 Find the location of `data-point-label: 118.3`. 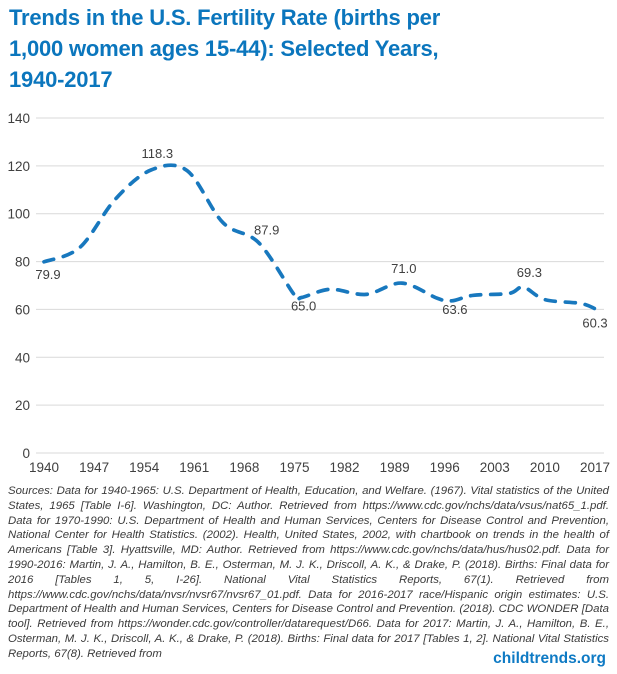

data-point-label: 118.3 is located at coordinates (158, 153).